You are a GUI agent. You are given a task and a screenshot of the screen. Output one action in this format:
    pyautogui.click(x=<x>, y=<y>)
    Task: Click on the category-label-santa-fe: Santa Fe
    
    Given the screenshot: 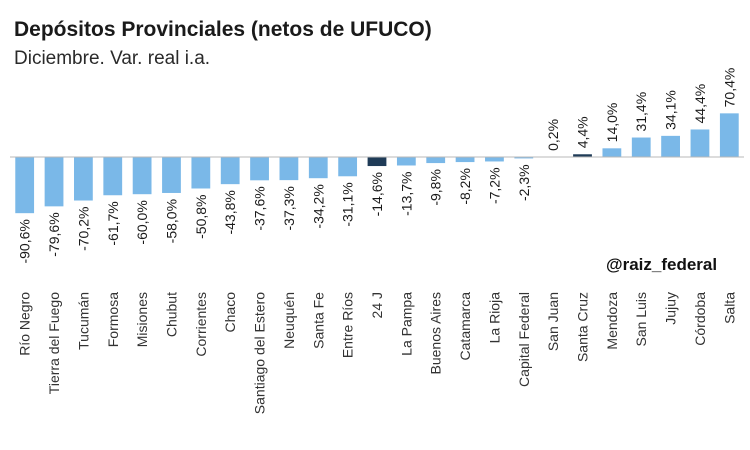 What is the action you would take?
    pyautogui.click(x=318, y=320)
    